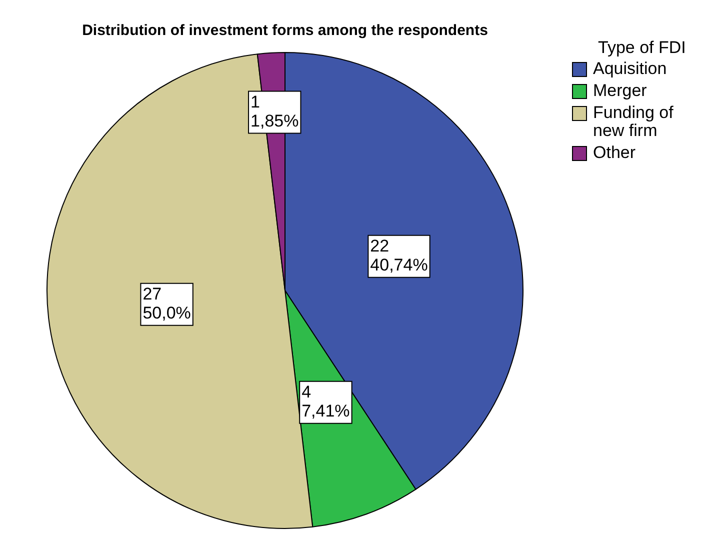 This screenshot has height=533, width=709. What do you see at coordinates (633, 121) in the screenshot?
I see `legend-label: Funding of new firm` at bounding box center [633, 121].